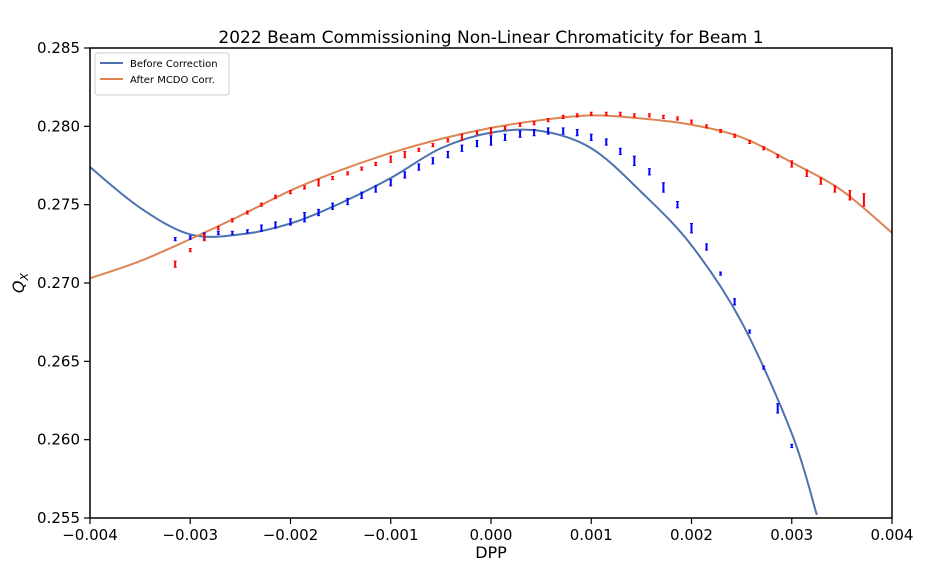  What do you see at coordinates (58, 48) in the screenshot?
I see `y-tick-label: 0.285` at bounding box center [58, 48].